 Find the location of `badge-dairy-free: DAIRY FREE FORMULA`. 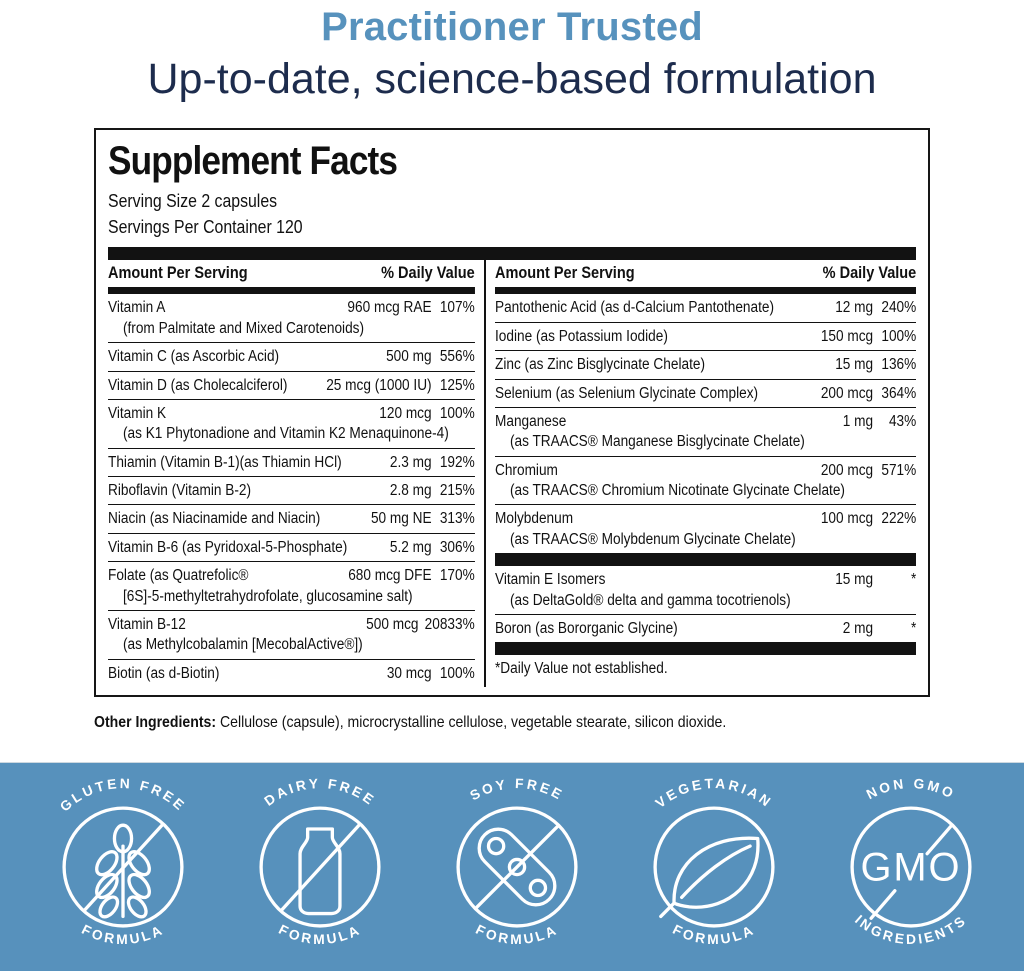

badge-dairy-free: DAIRY FREE FORMULA is located at coordinates (320, 861).